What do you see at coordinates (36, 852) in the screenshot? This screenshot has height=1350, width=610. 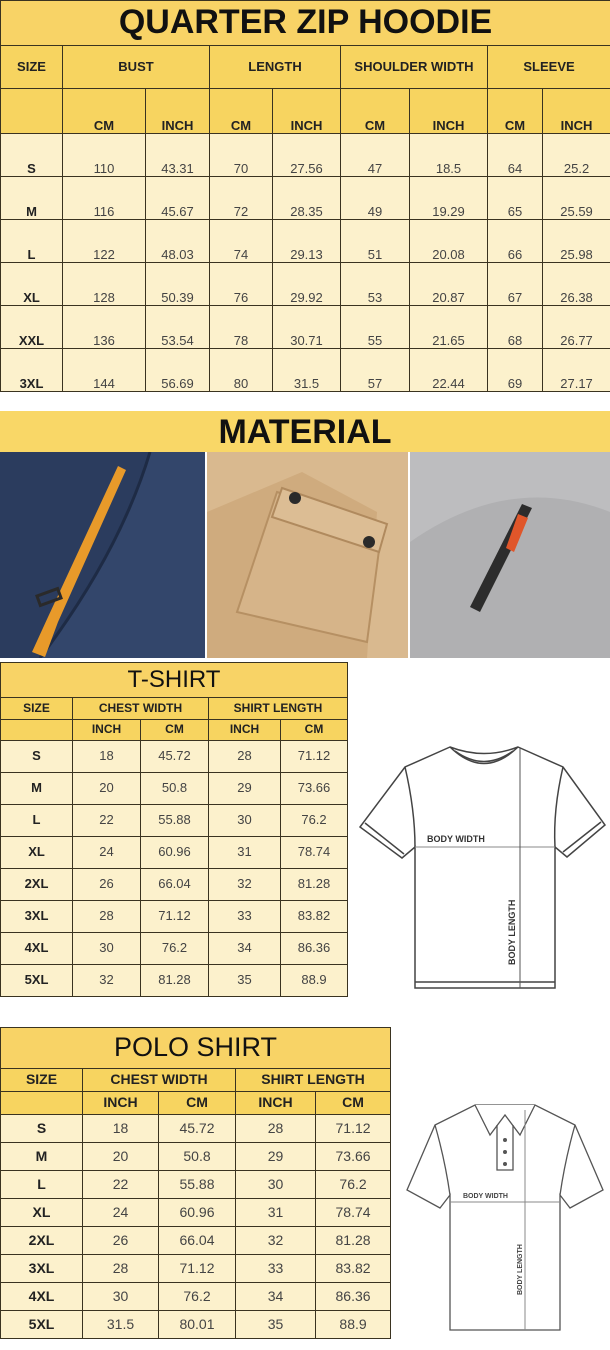 I see `size-cell: XL` at bounding box center [36, 852].